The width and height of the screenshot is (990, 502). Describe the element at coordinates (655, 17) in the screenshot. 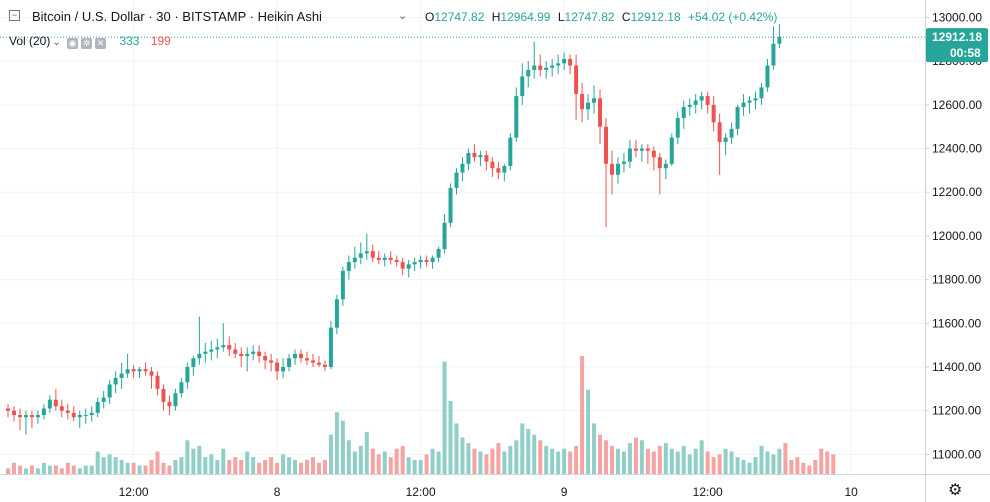

I see `close-value: 12912.18` at that location.